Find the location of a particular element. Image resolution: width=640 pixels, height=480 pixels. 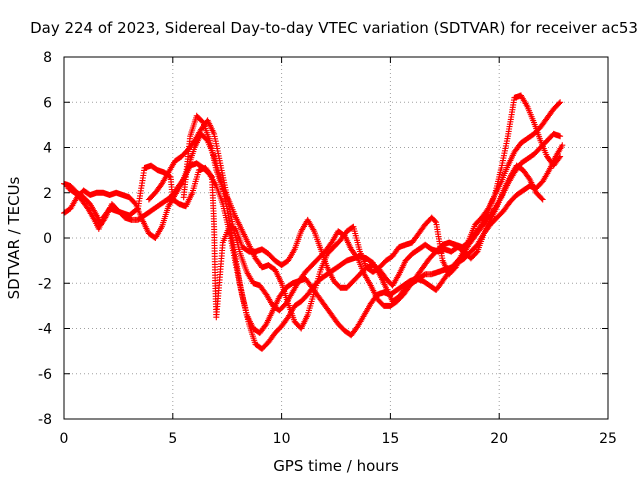

y-tick-label: 2 is located at coordinates (47, 194).